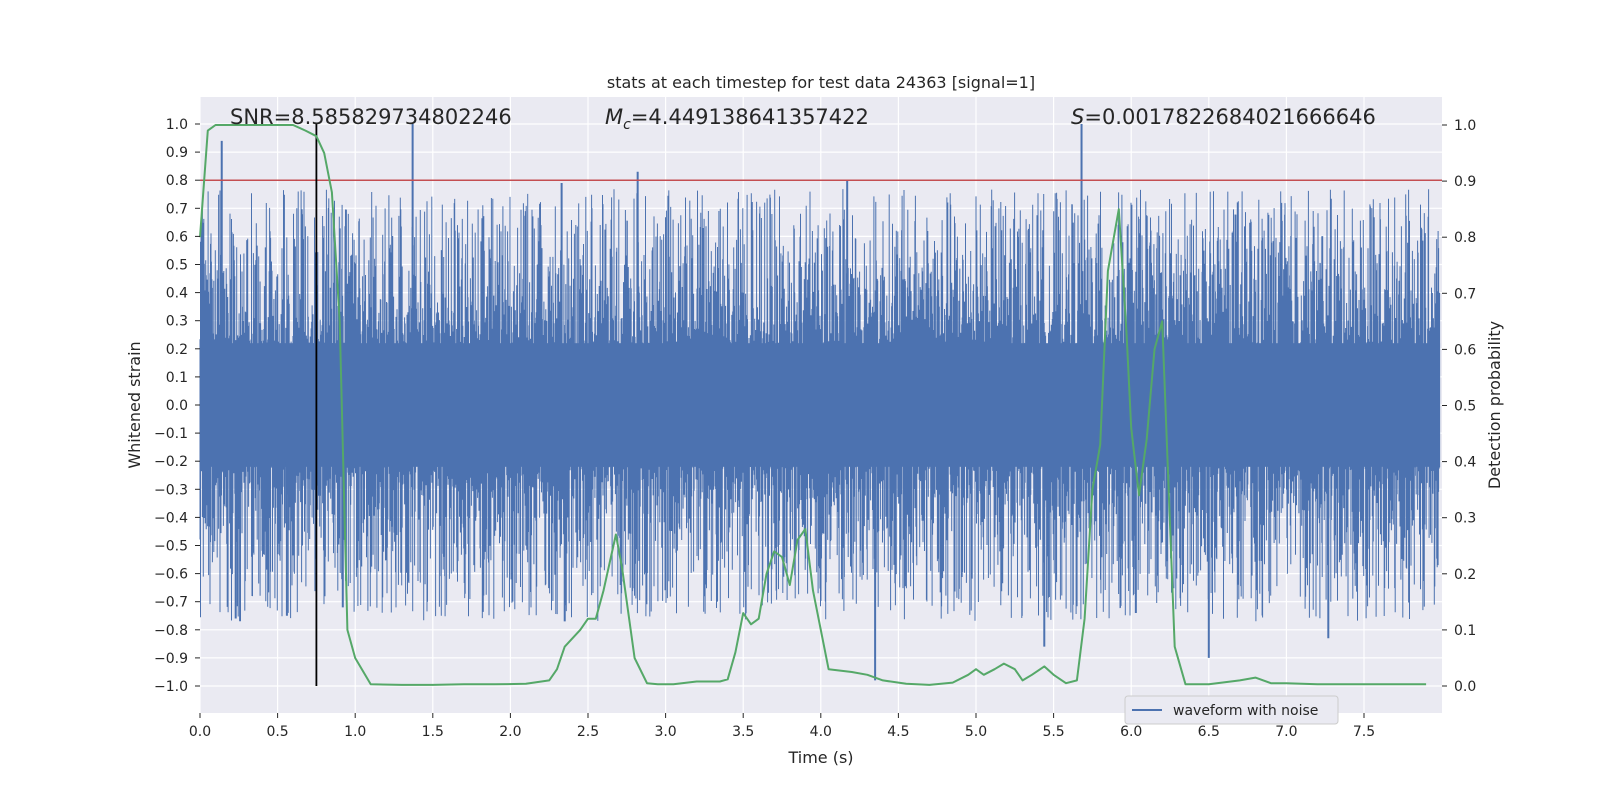 This screenshot has width=1600, height=800. What do you see at coordinates (1465, 407) in the screenshot?
I see `y2-tick-label: 0.5` at bounding box center [1465, 407].